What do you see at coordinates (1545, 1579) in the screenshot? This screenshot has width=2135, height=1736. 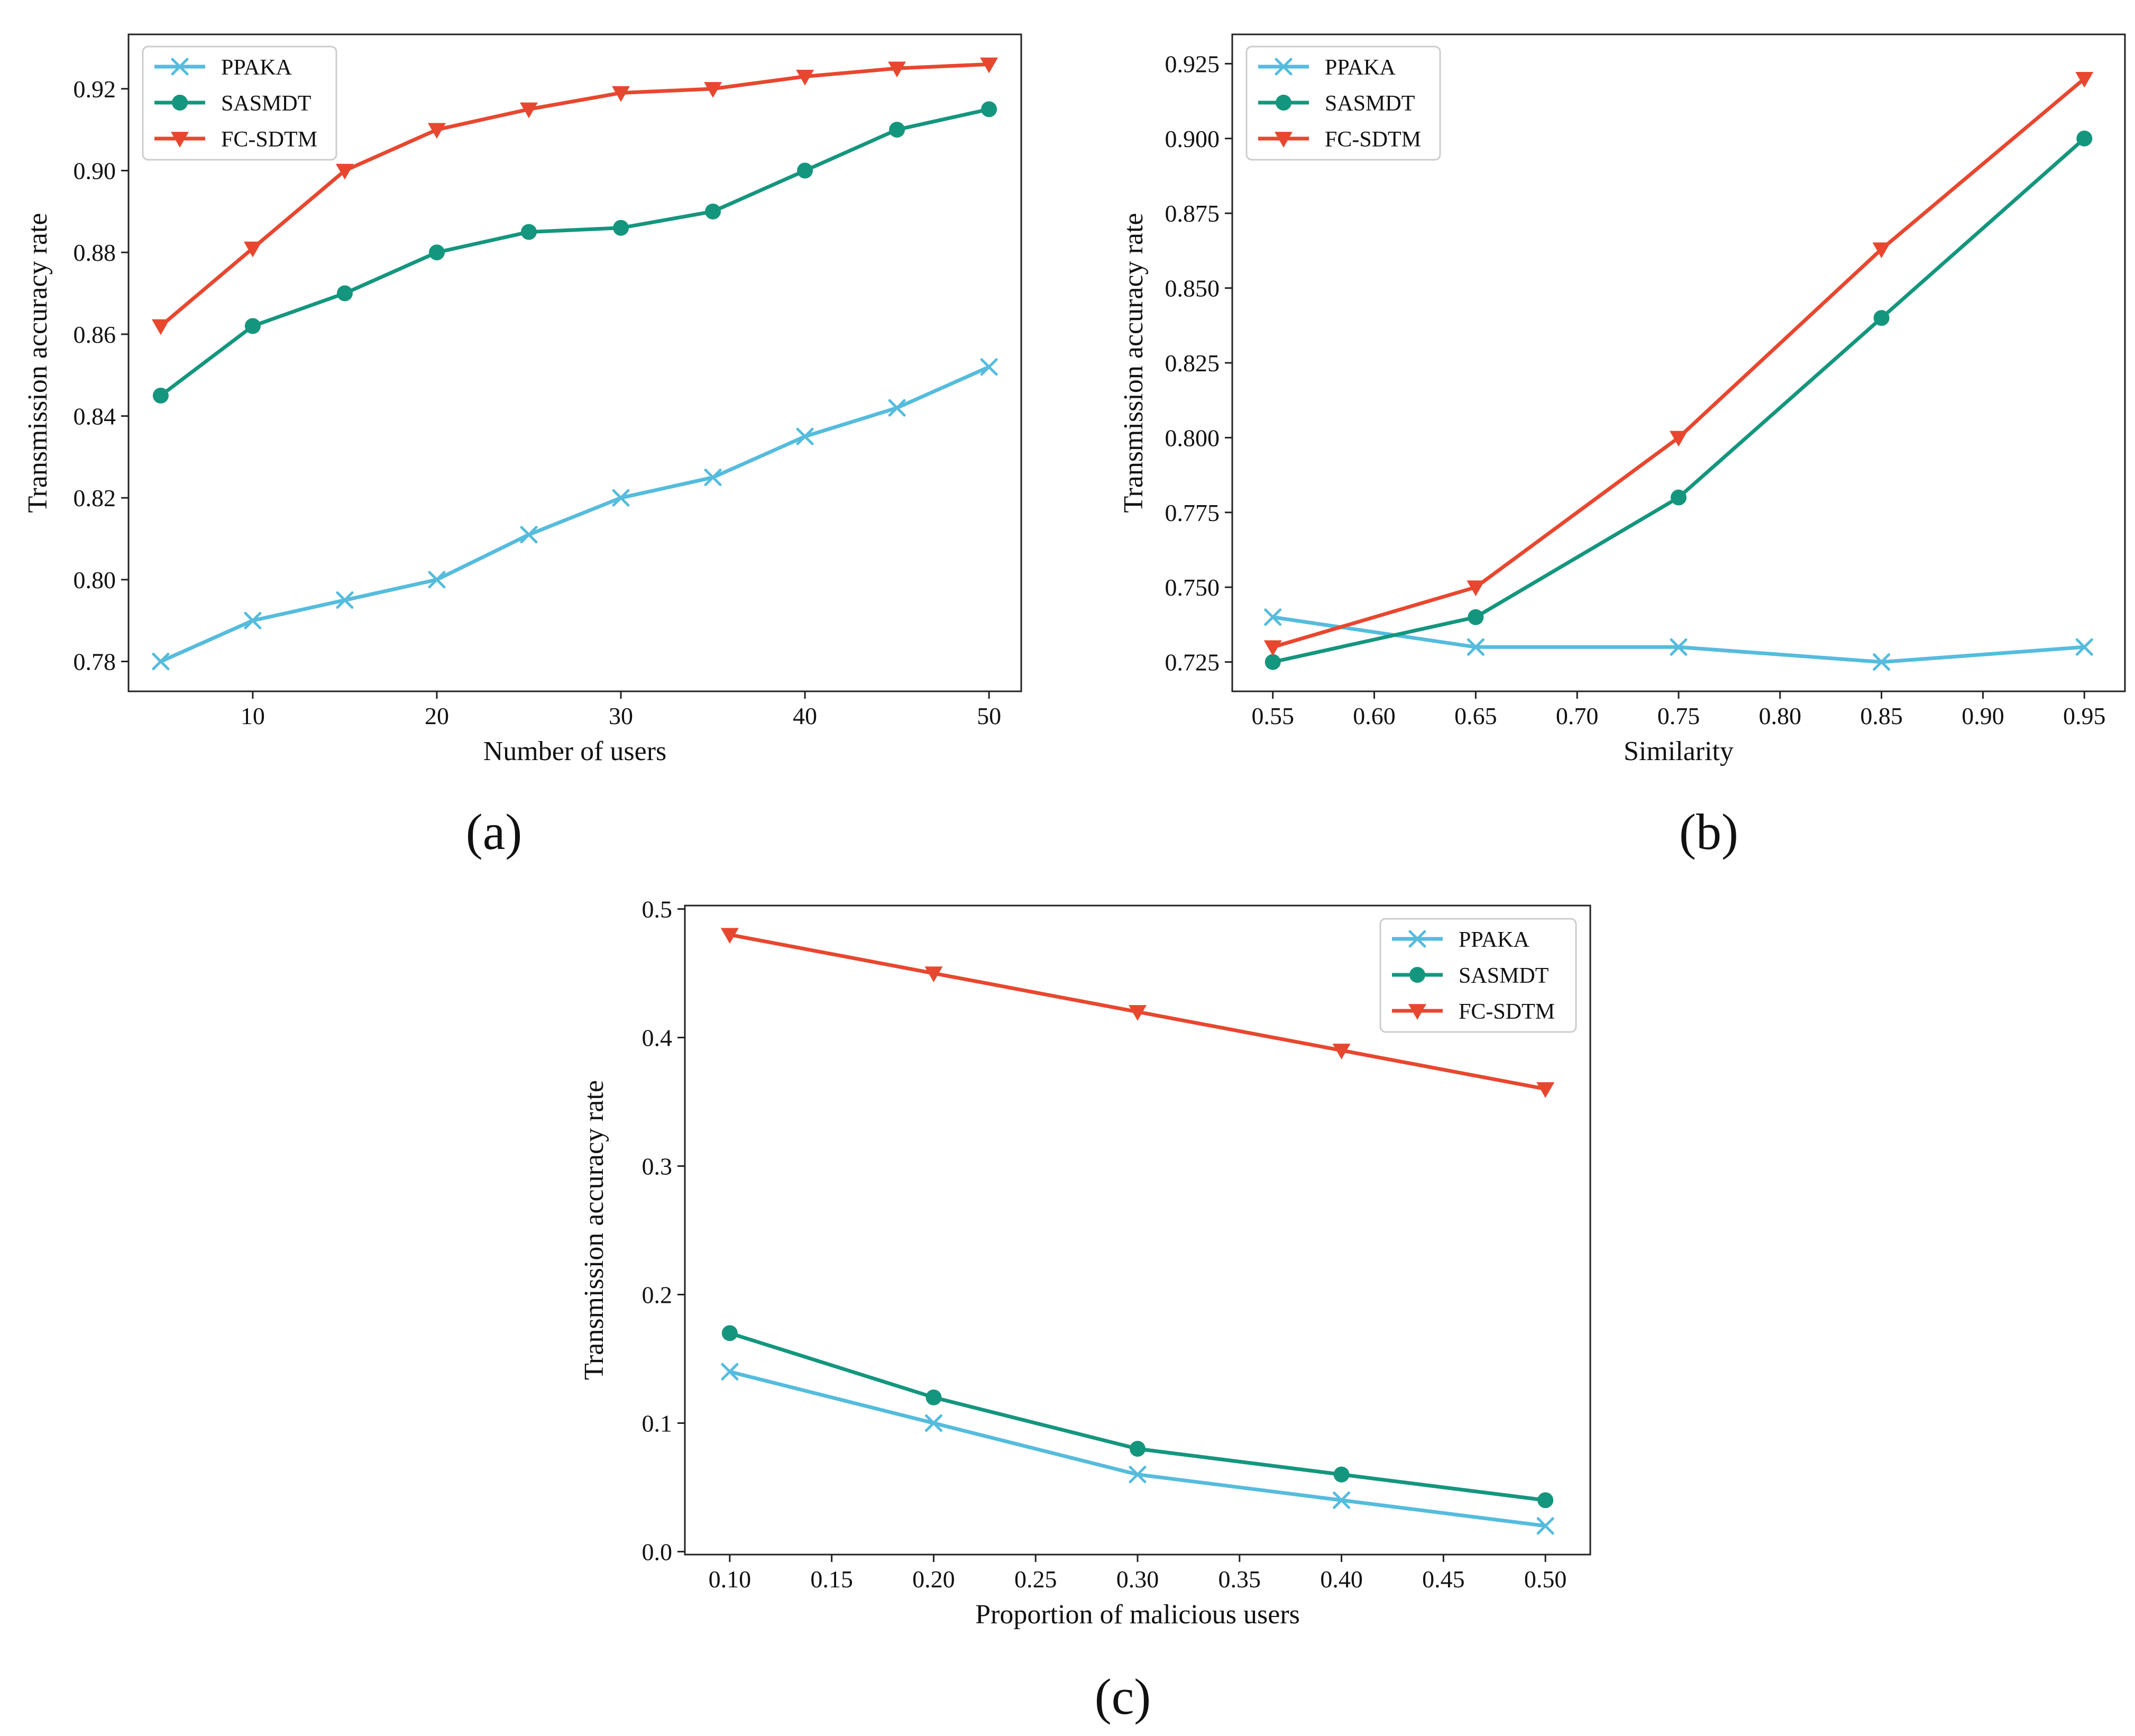 I see `x-tick-label: 0.50` at bounding box center [1545, 1579].